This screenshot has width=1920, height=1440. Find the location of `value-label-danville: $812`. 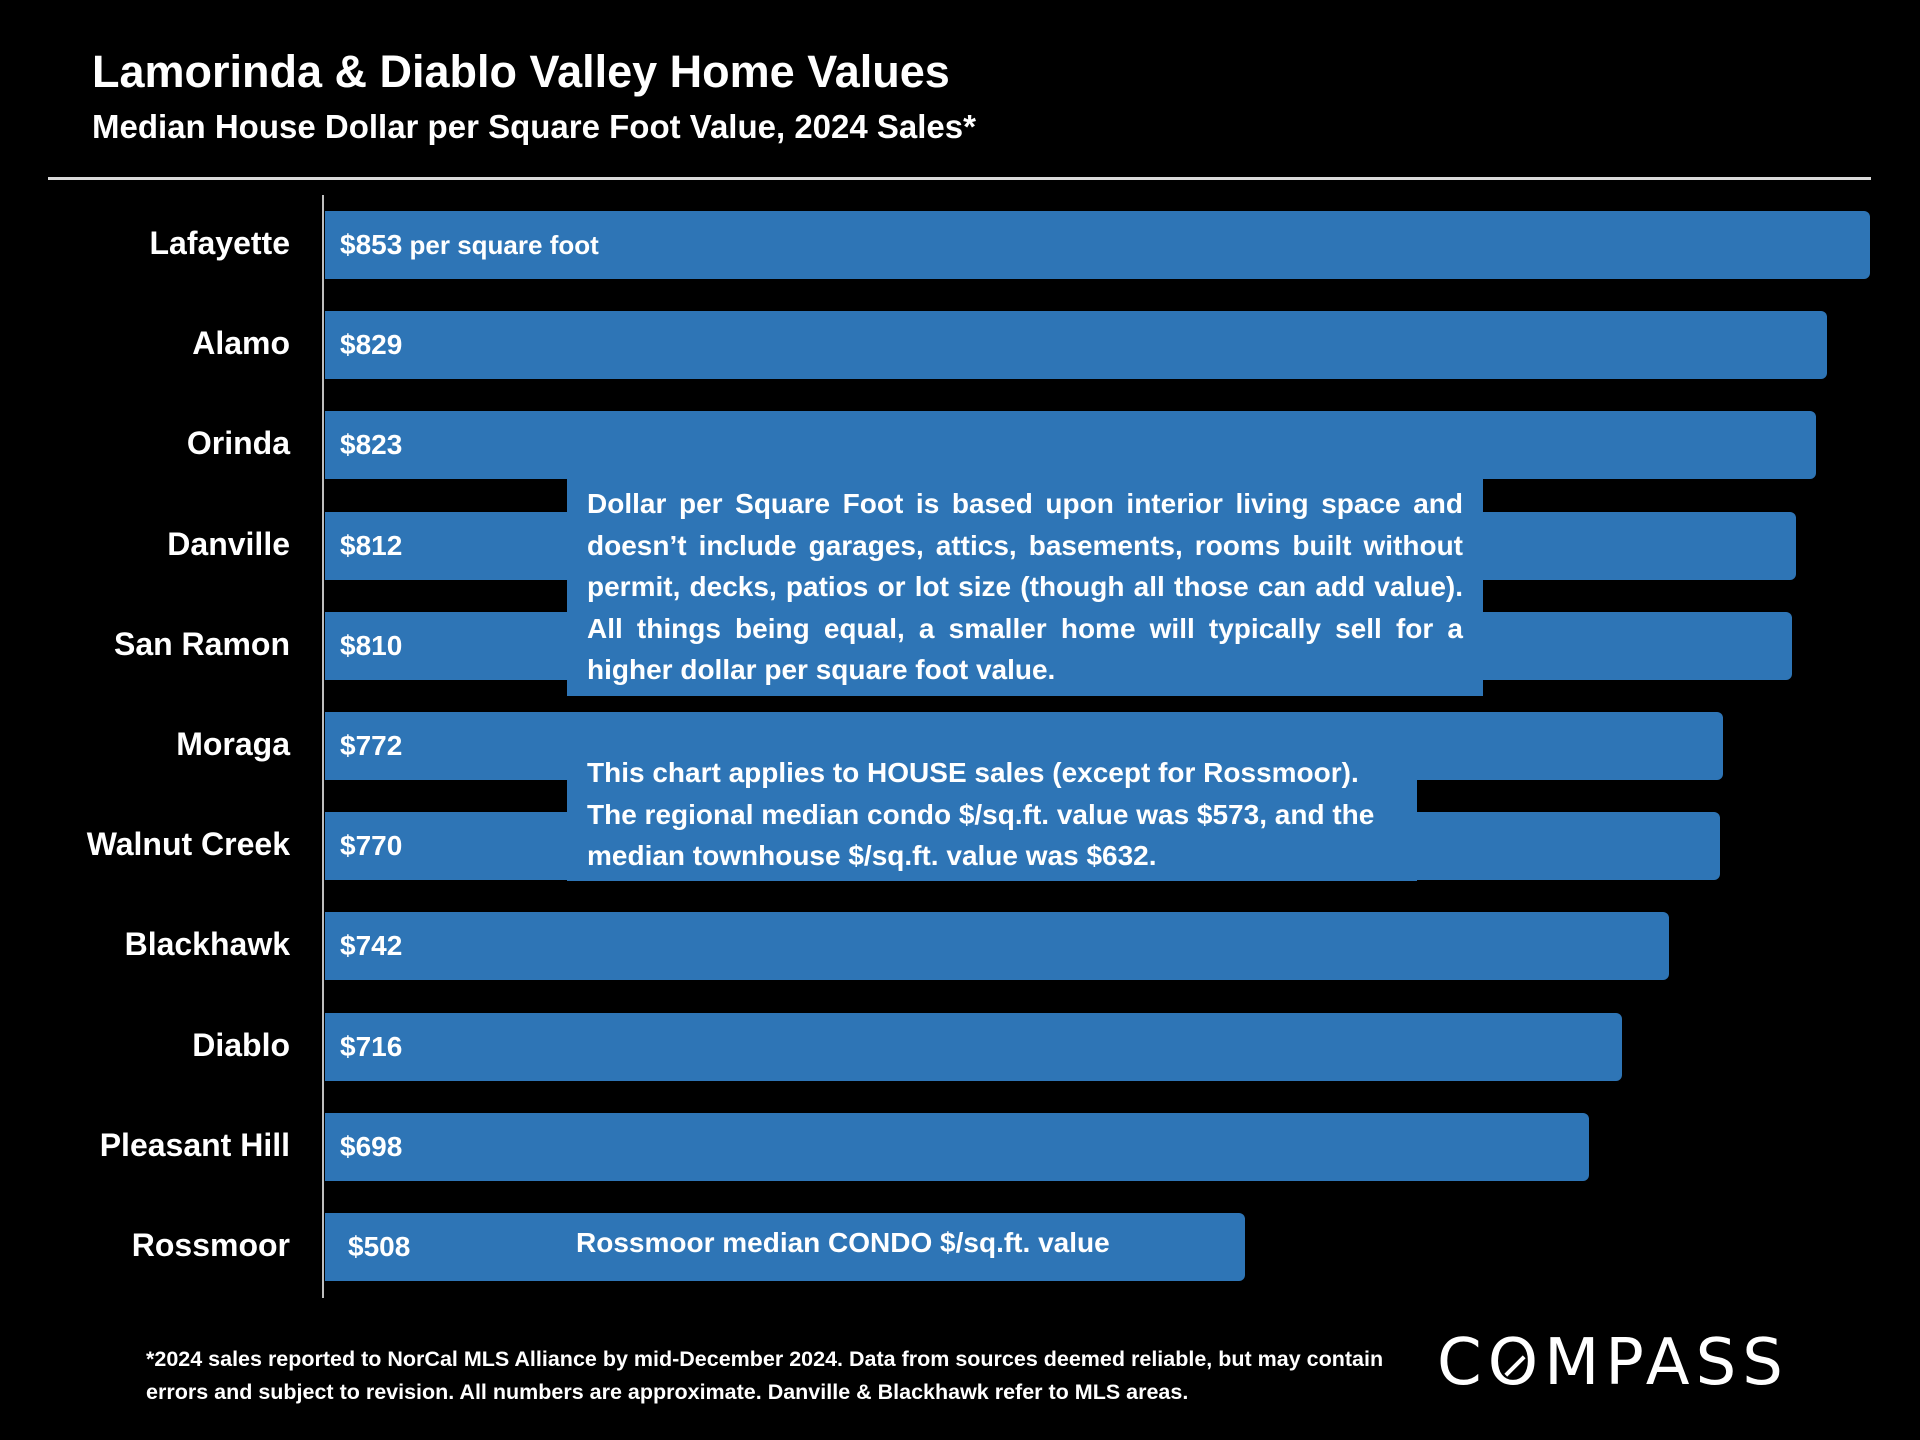

value-label-danville: $812 is located at coordinates (371, 545).